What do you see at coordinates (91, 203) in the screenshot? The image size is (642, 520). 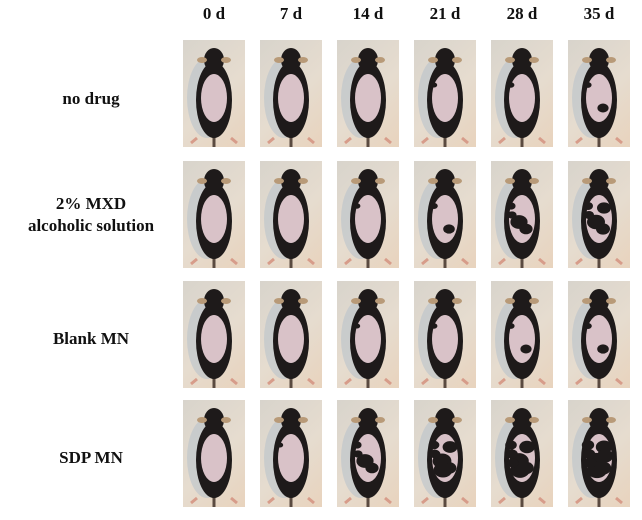 I see `row-label-line: 2% MXD` at bounding box center [91, 203].